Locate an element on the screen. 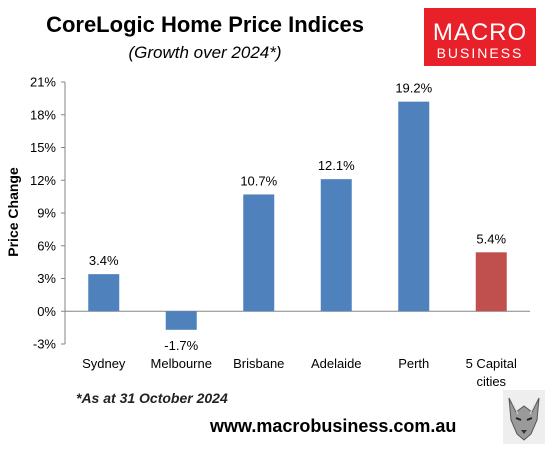 The width and height of the screenshot is (548, 452). category-label: 5 Capital is located at coordinates (491, 363).